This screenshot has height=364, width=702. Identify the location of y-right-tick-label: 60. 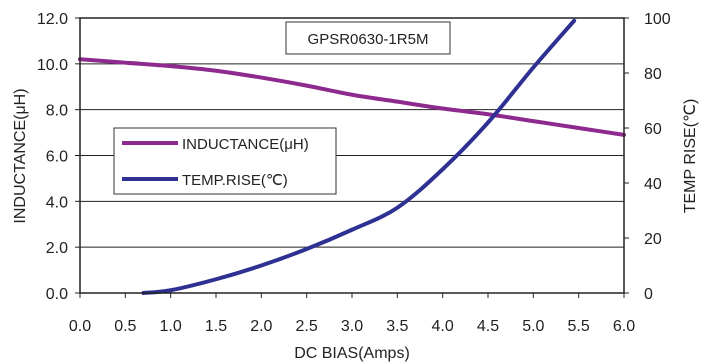
(653, 129).